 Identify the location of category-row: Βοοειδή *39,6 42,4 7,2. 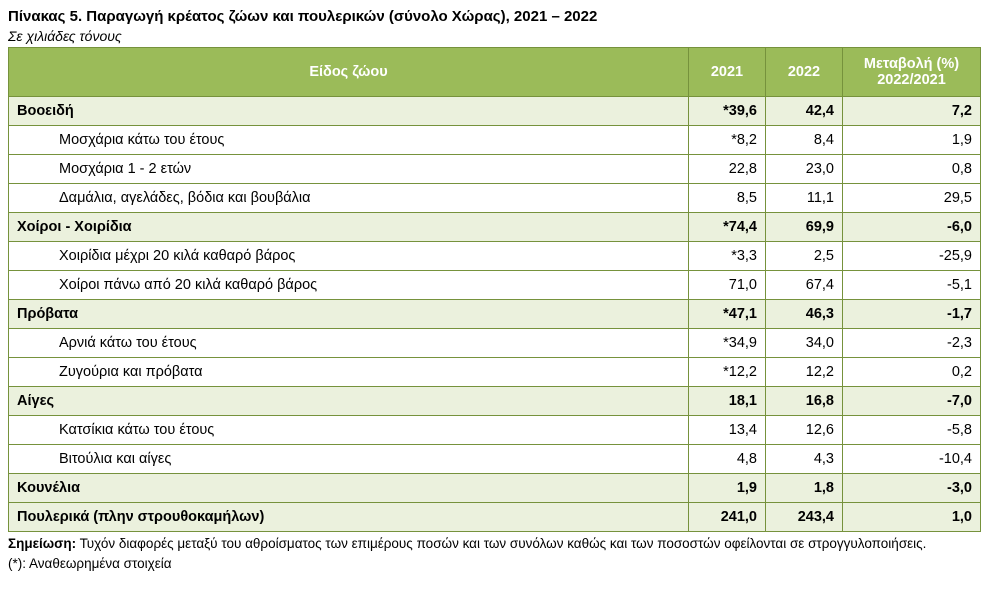
(494, 111).